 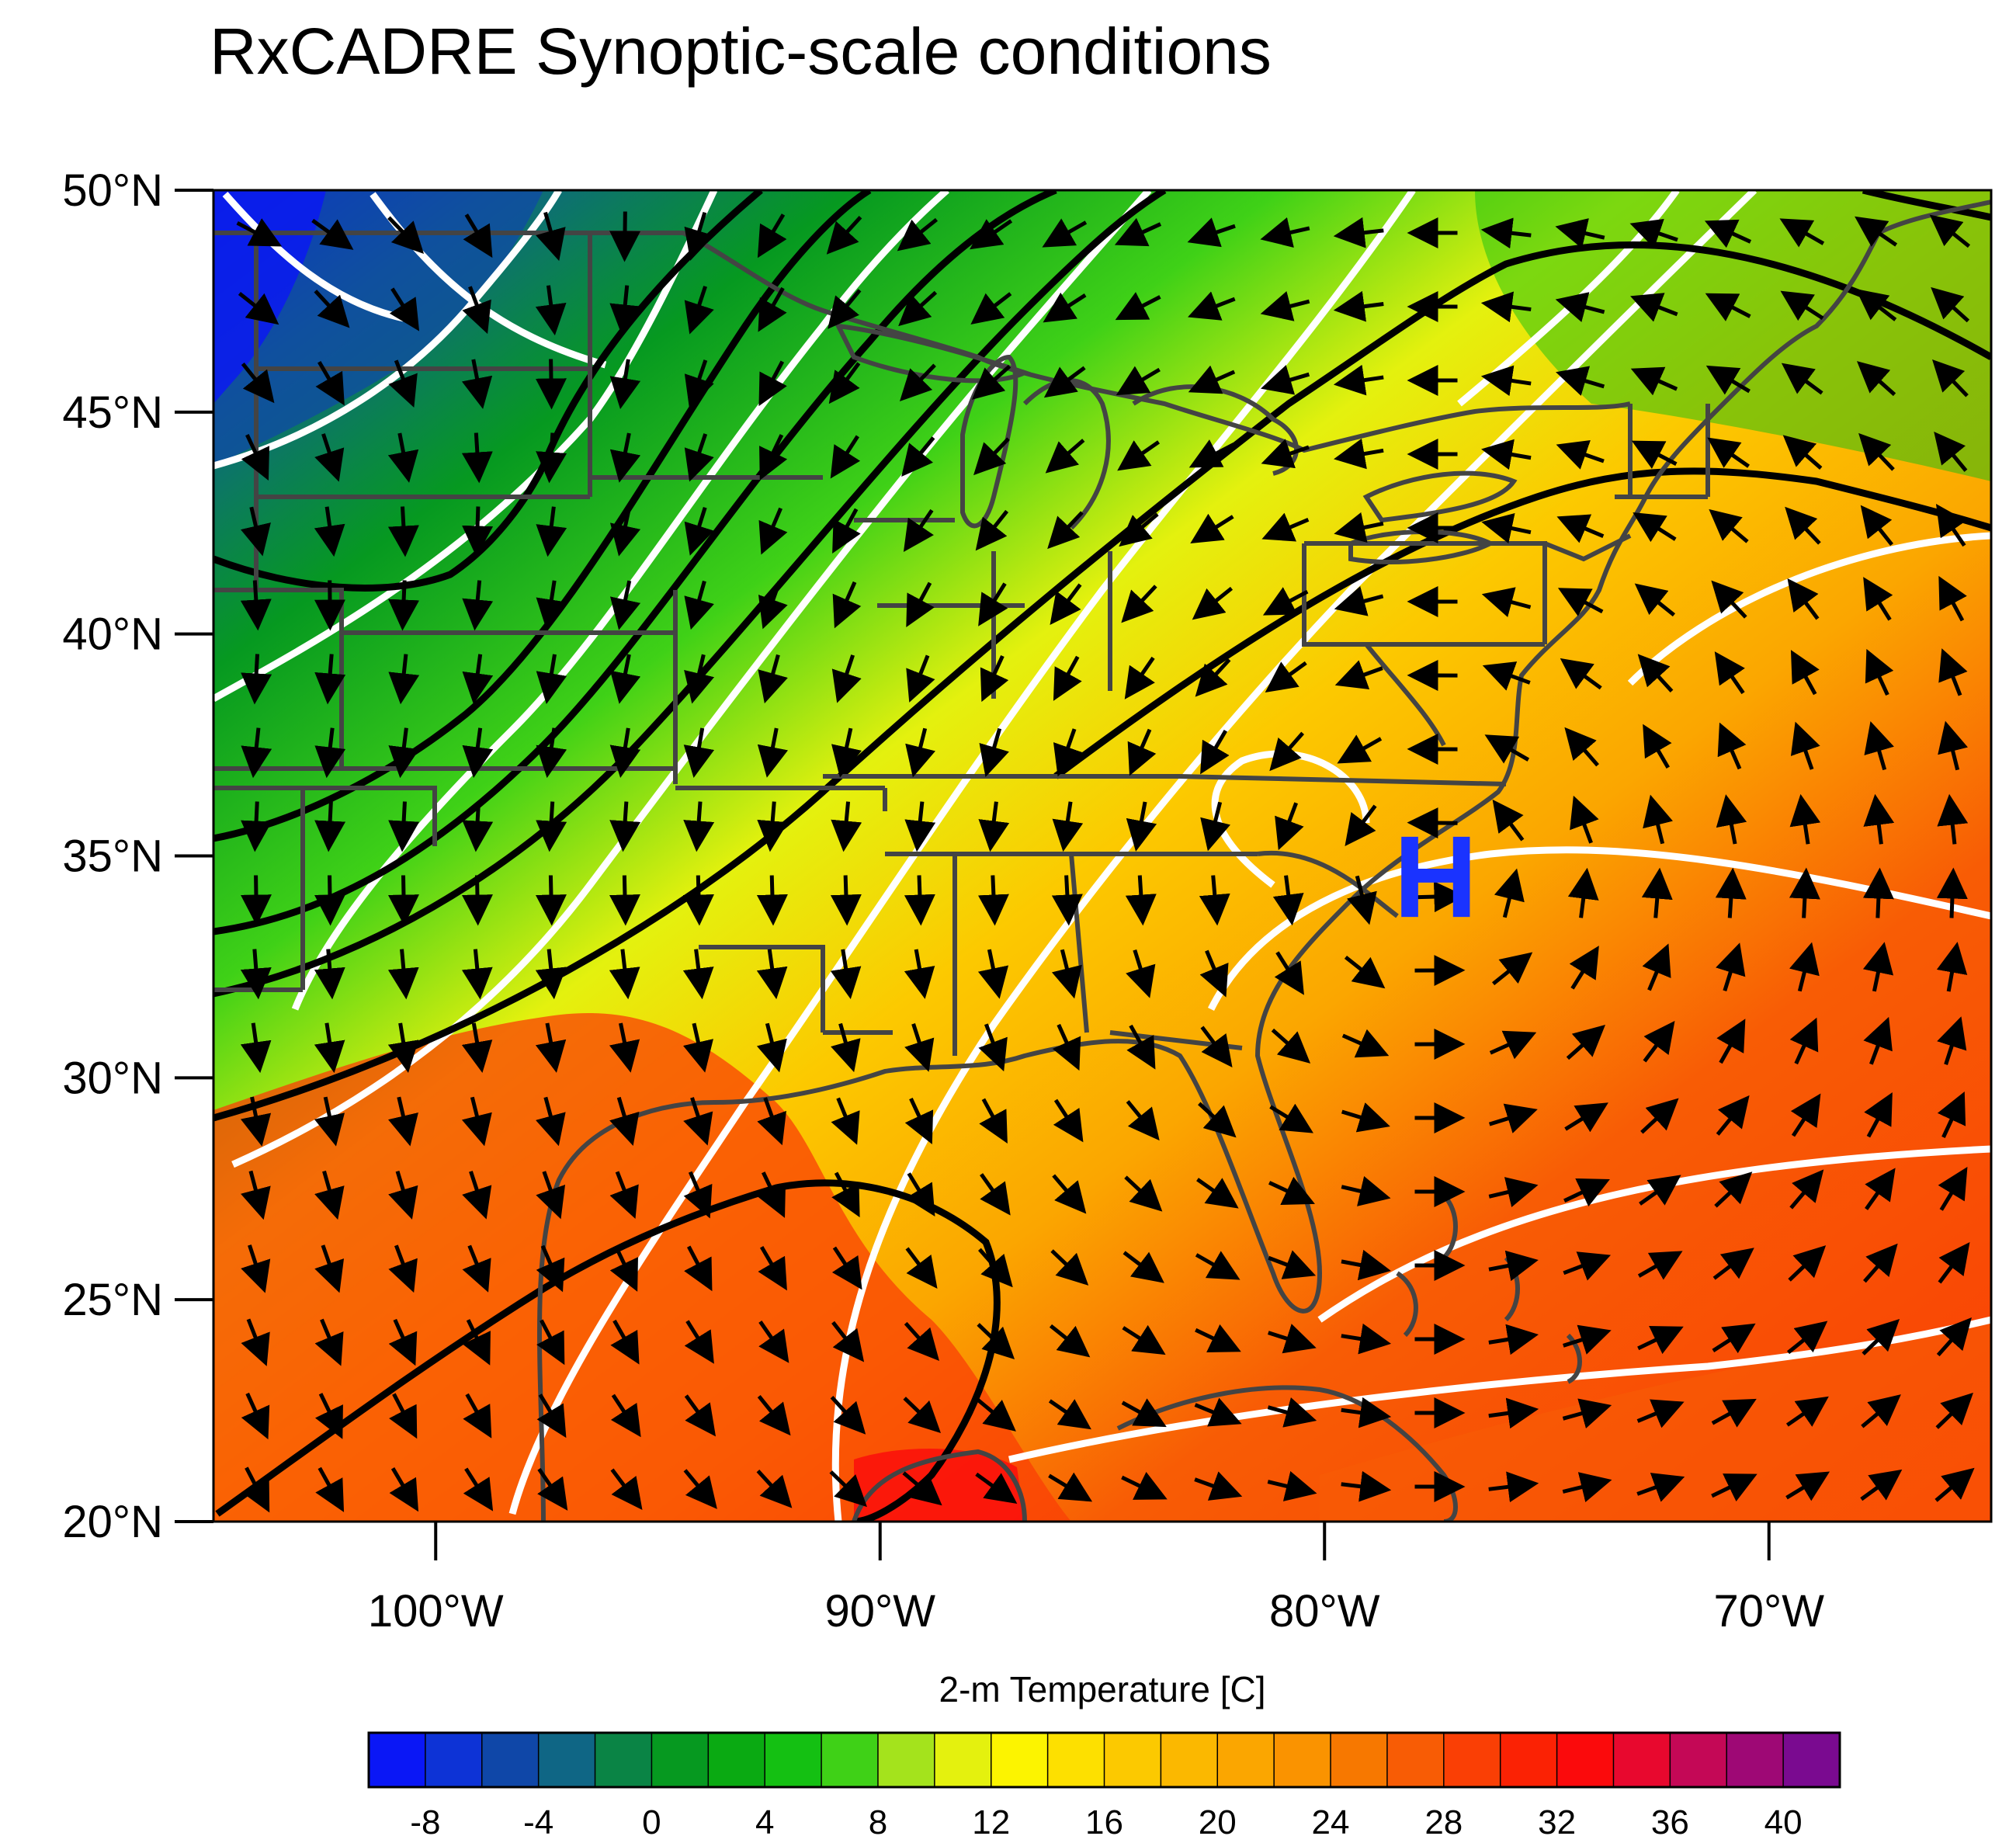 What do you see at coordinates (1102, 1689) in the screenshot?
I see `colorbar-title: 2-m Temperature [C]` at bounding box center [1102, 1689].